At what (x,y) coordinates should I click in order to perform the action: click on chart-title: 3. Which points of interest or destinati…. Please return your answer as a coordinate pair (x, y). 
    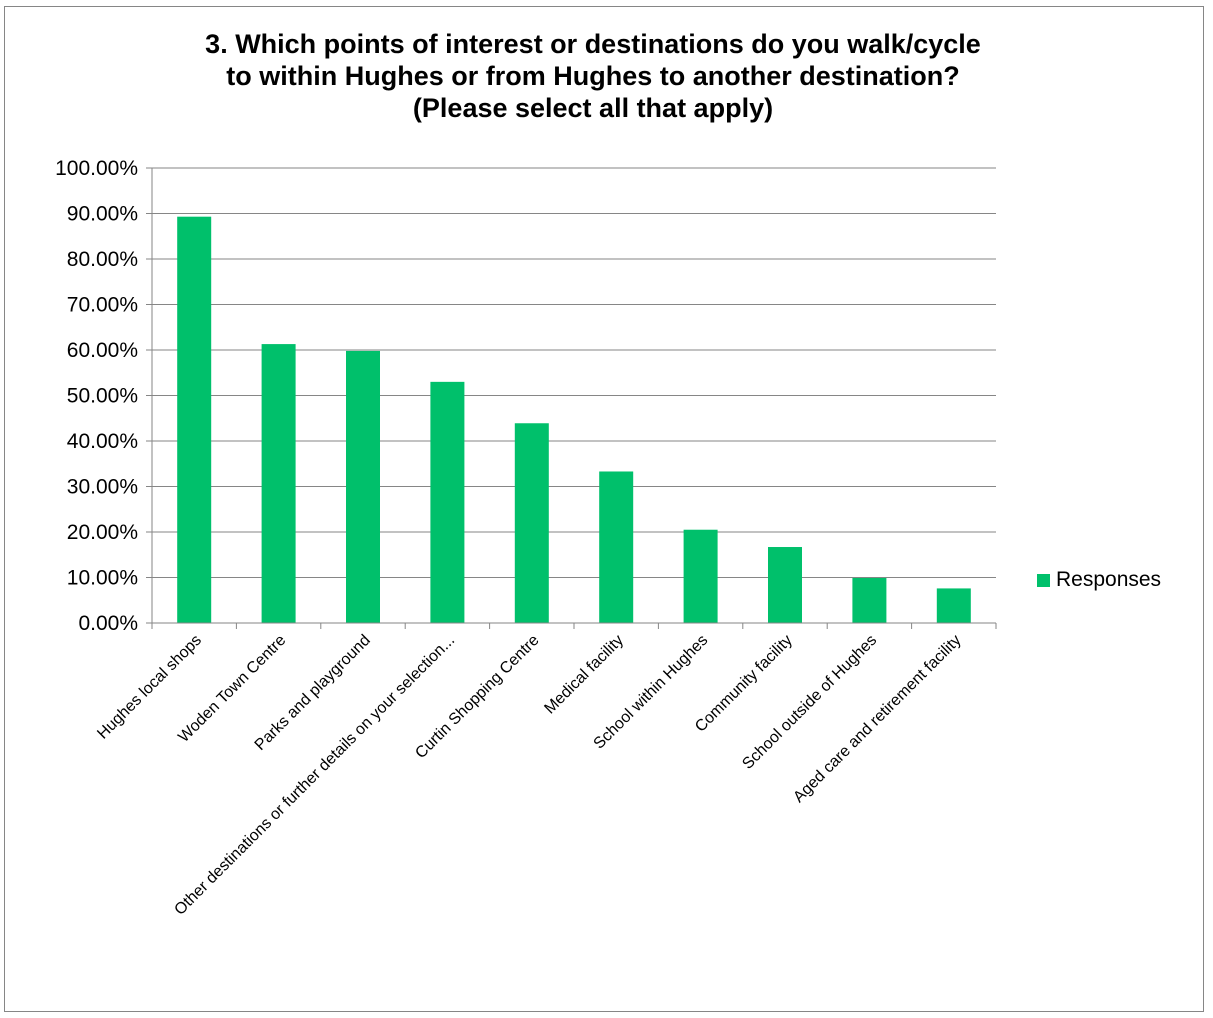
    Looking at the image, I should click on (593, 76).